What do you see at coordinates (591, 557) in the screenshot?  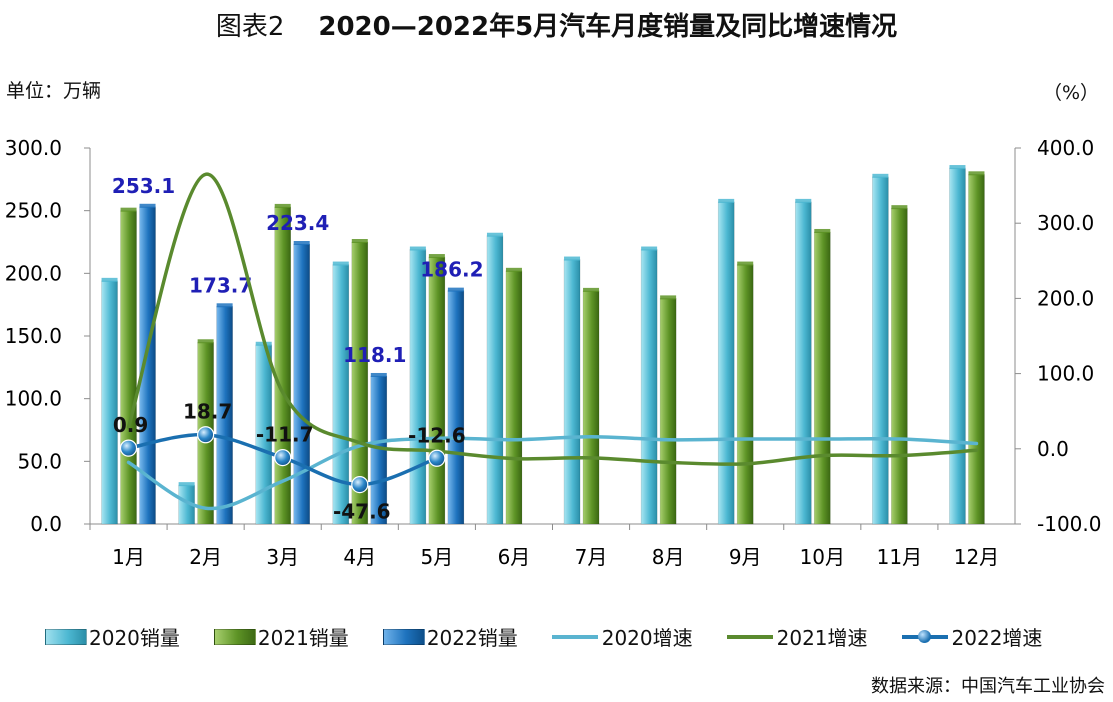 I see `x-tick-label: 7月` at bounding box center [591, 557].